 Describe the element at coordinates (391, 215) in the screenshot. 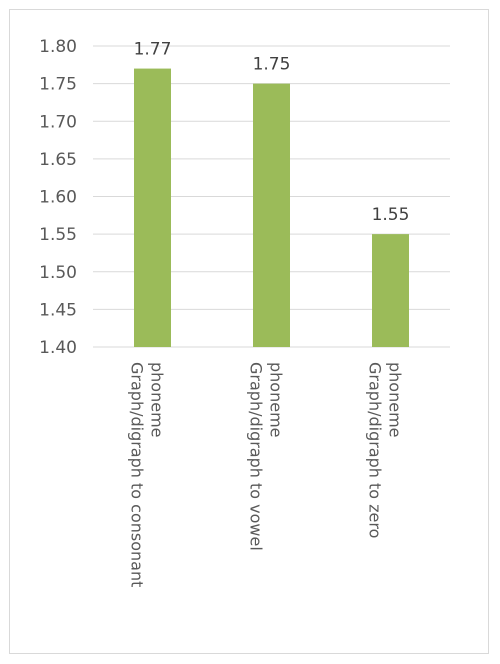

I see `data-label: 1.55` at that location.